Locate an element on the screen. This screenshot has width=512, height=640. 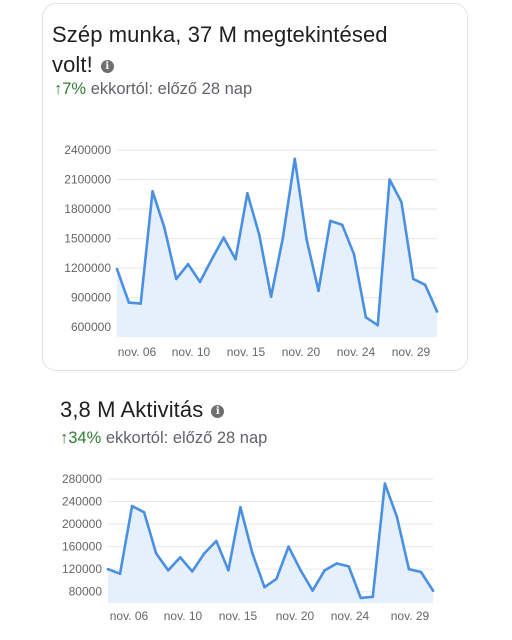
area-fill is located at coordinates (270, 543).